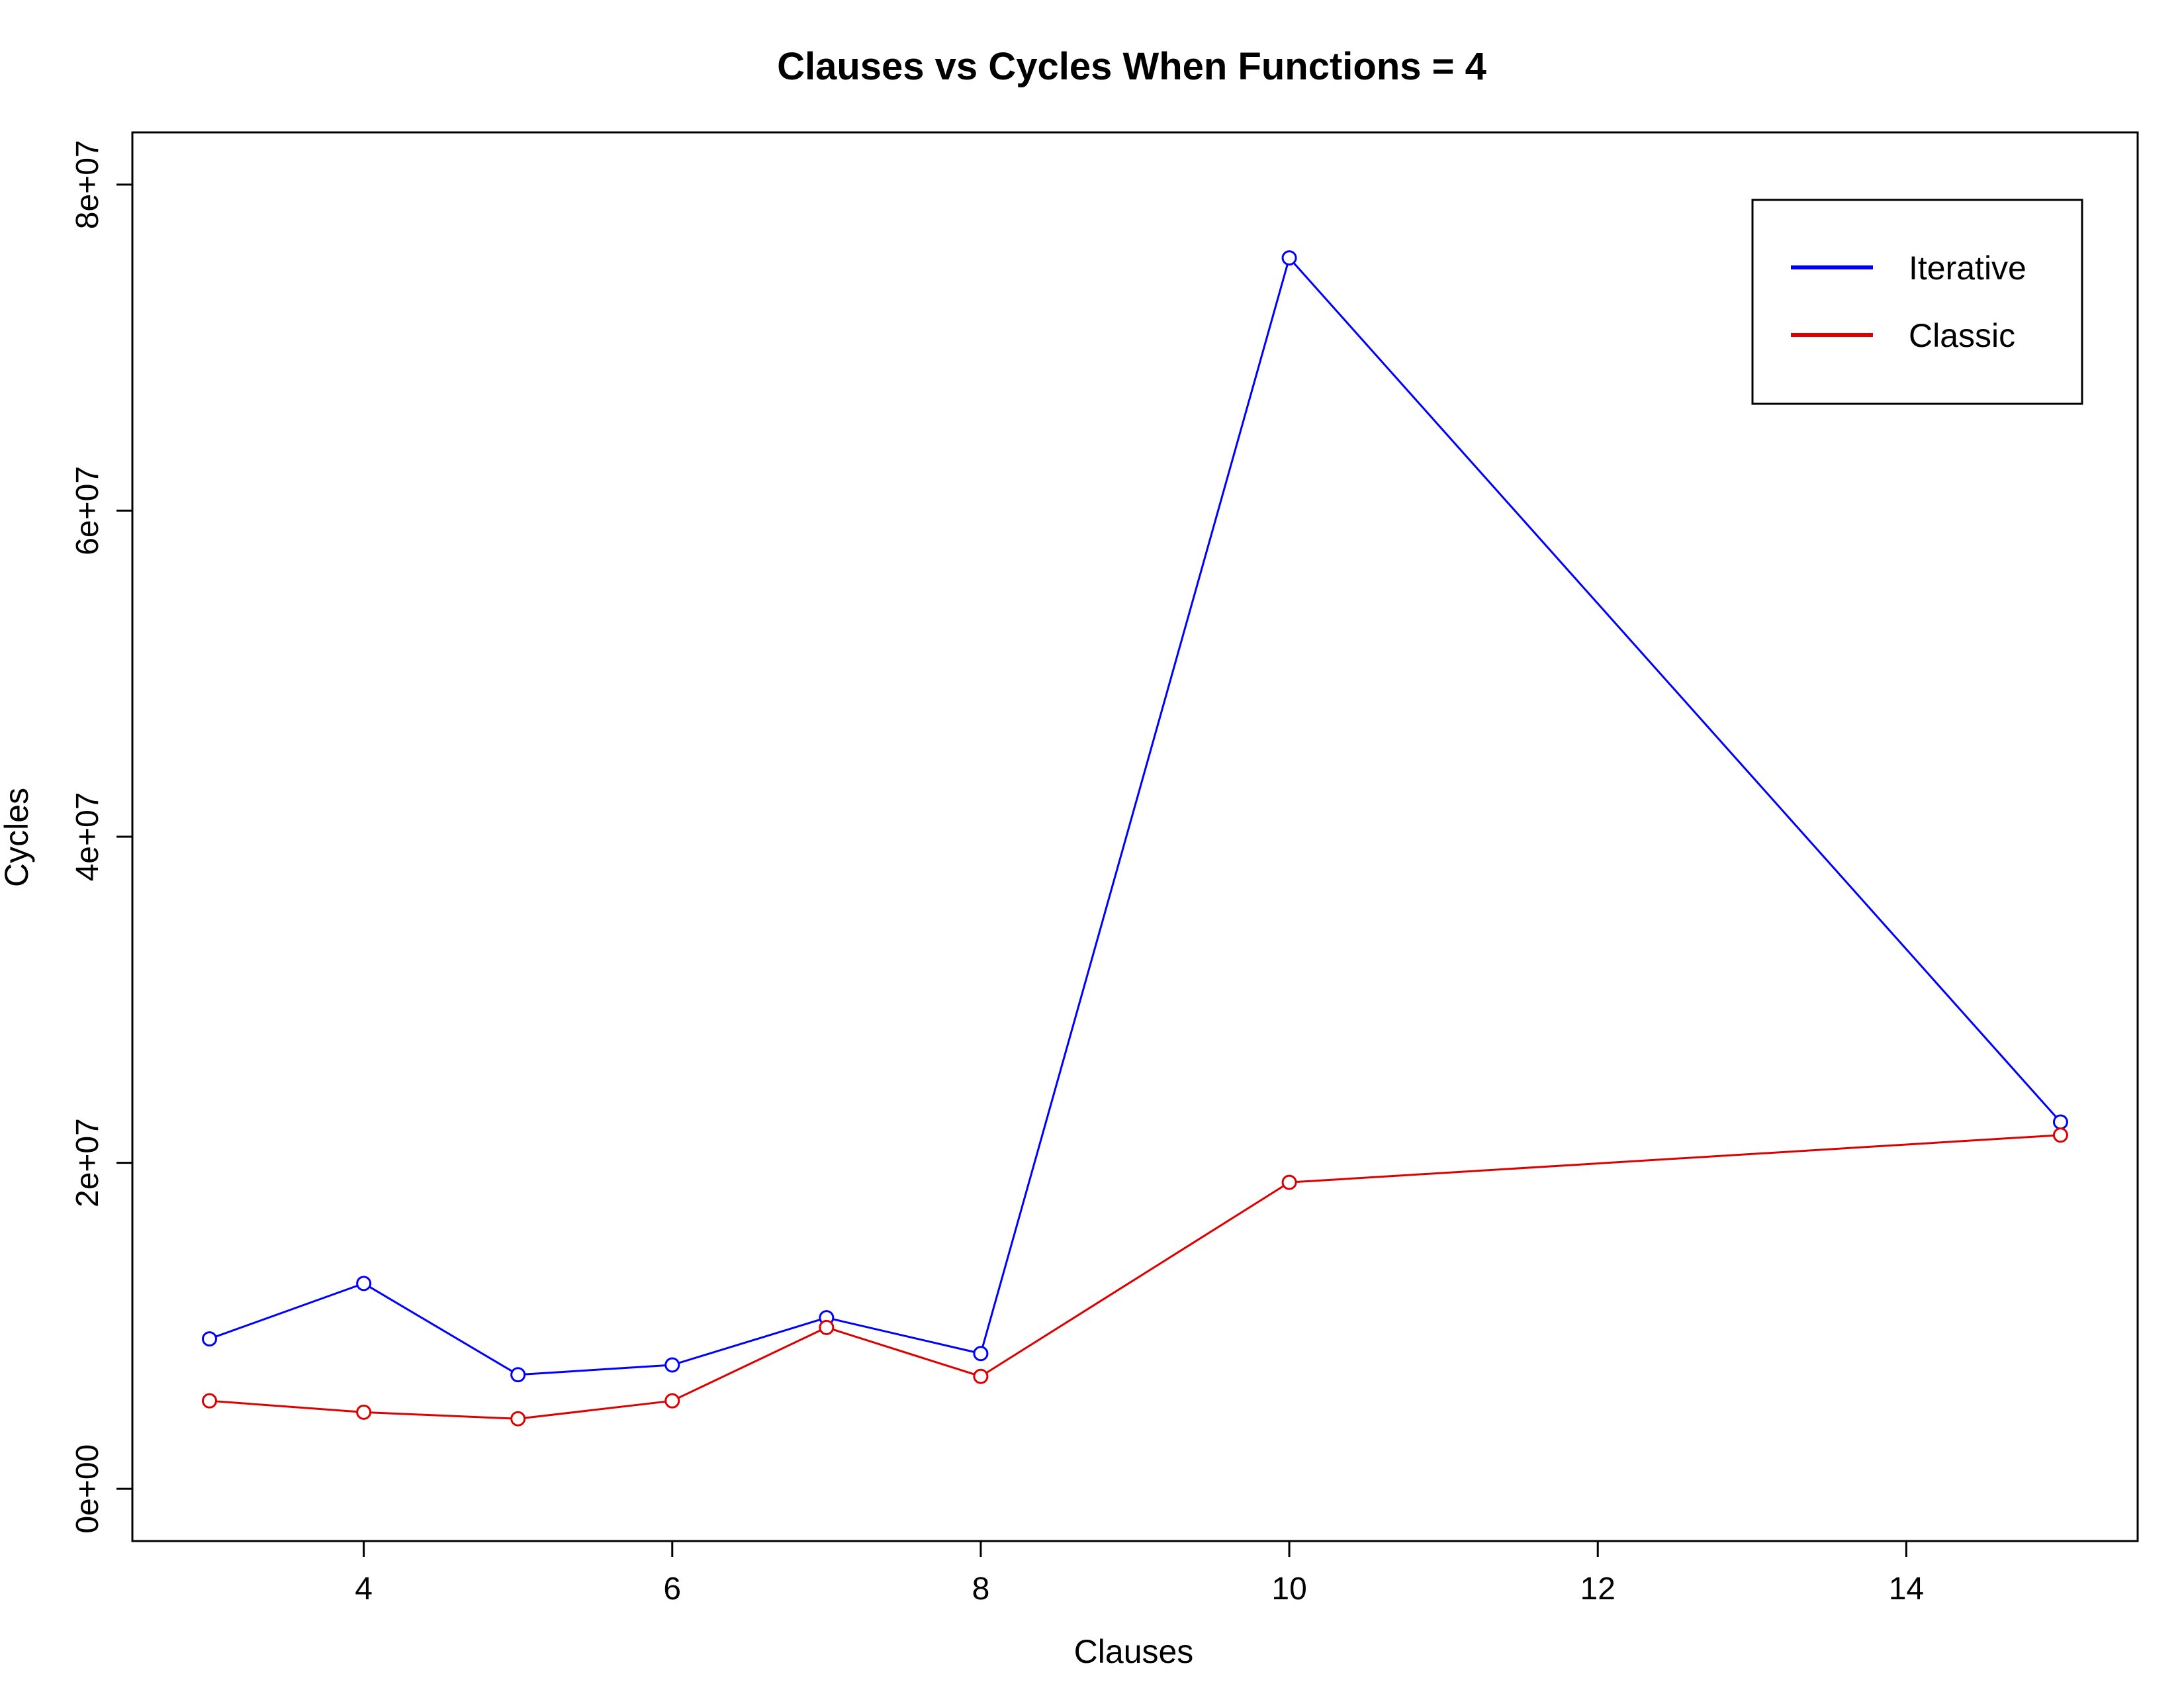 The width and height of the screenshot is (2184, 1688). What do you see at coordinates (981, 1589) in the screenshot?
I see `x-tick-label: 8` at bounding box center [981, 1589].